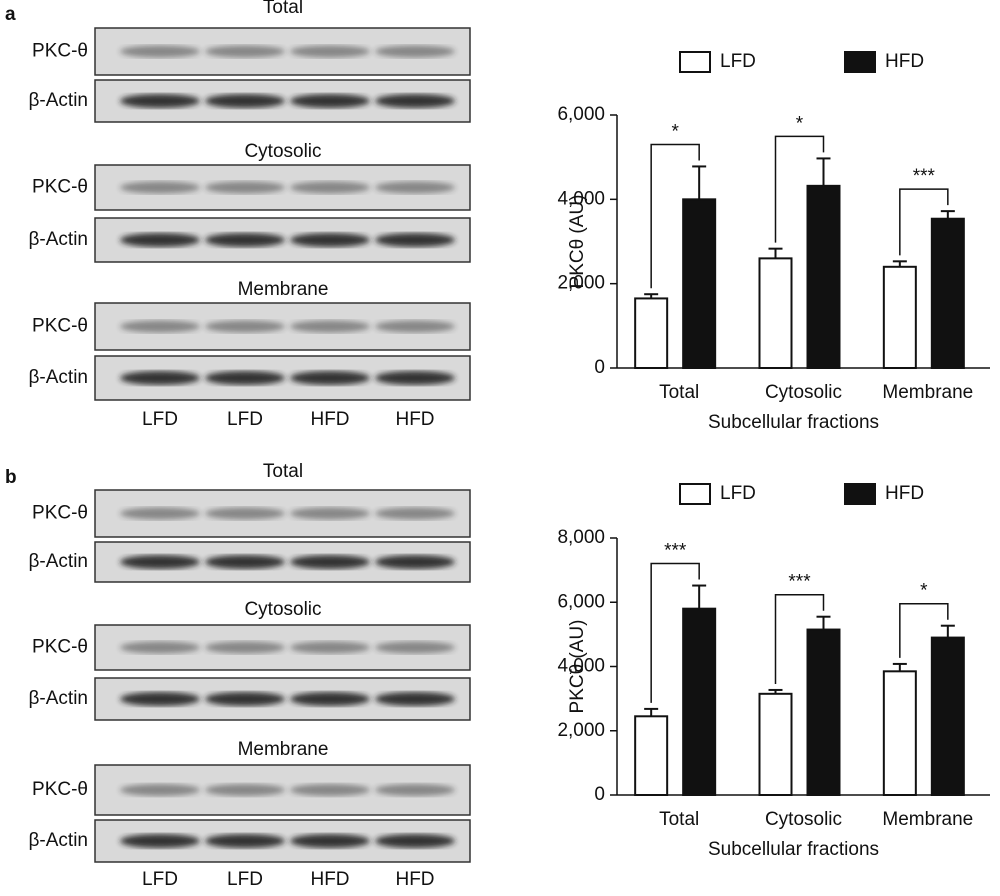 This screenshot has height=896, width=1000. Describe the element at coordinates (599, 794) in the screenshot. I see `y-tick-label: 0` at that location.